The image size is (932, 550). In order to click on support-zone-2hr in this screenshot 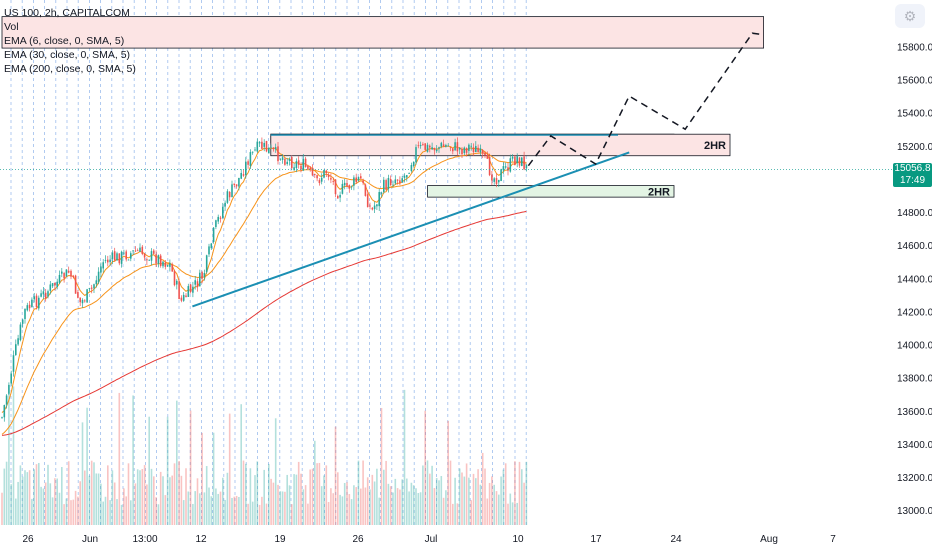, I will do `click(551, 191)`.